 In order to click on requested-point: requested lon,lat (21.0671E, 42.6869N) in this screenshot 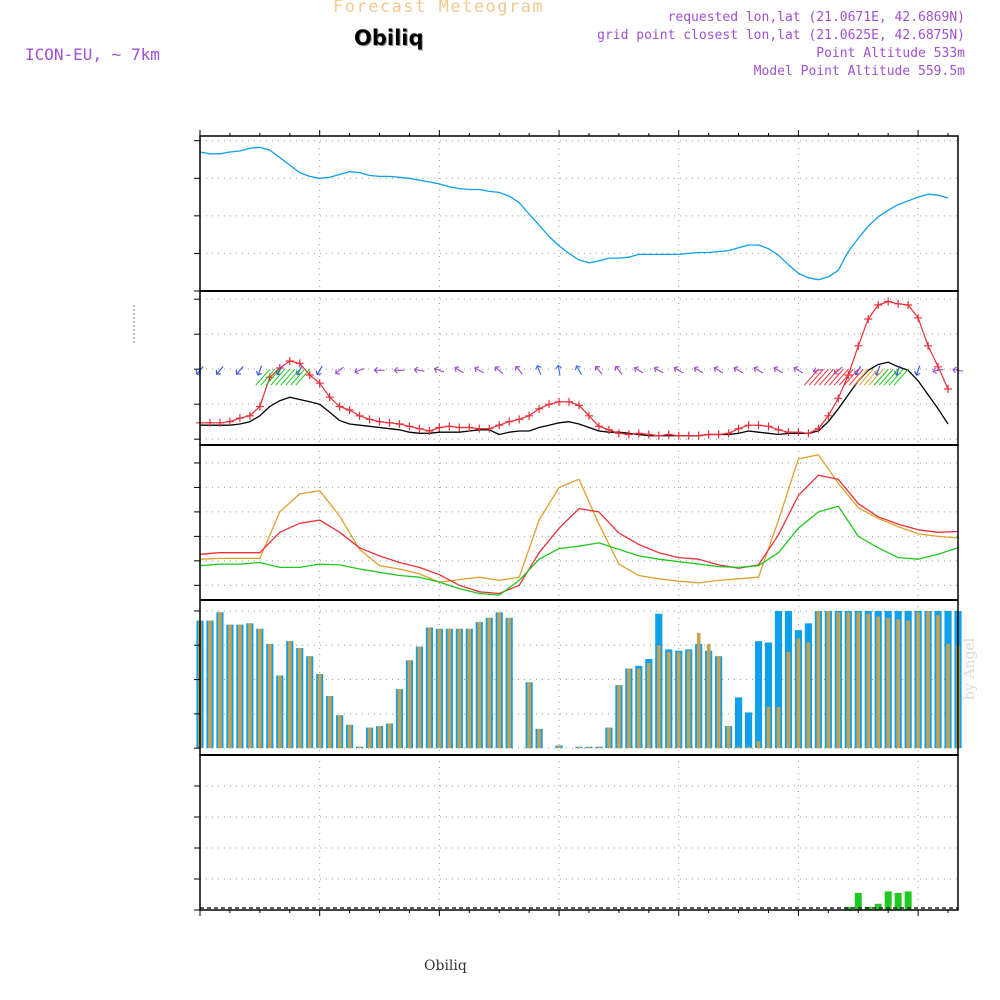, I will do `click(816, 17)`.